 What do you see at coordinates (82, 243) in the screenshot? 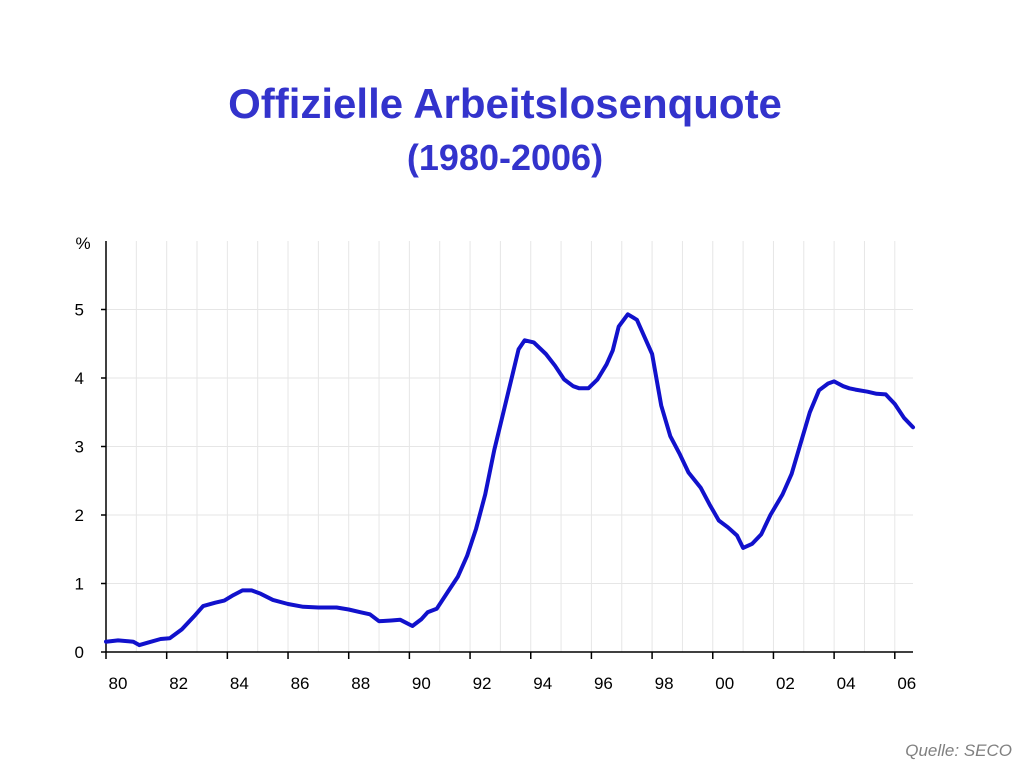
I see `y-axis-unit-label: %` at bounding box center [82, 243].